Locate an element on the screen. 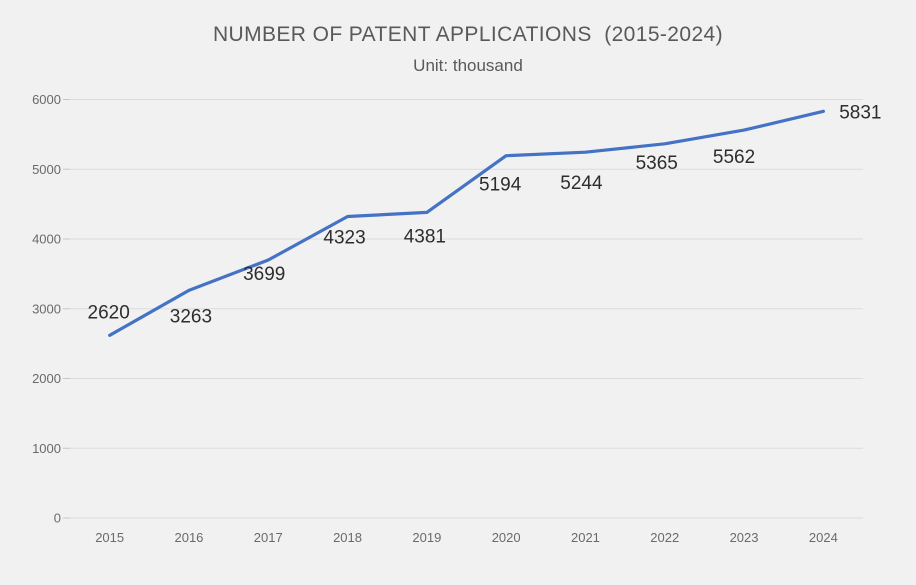 The height and width of the screenshot is (585, 916). data-point-label: 5562 is located at coordinates (734, 157).